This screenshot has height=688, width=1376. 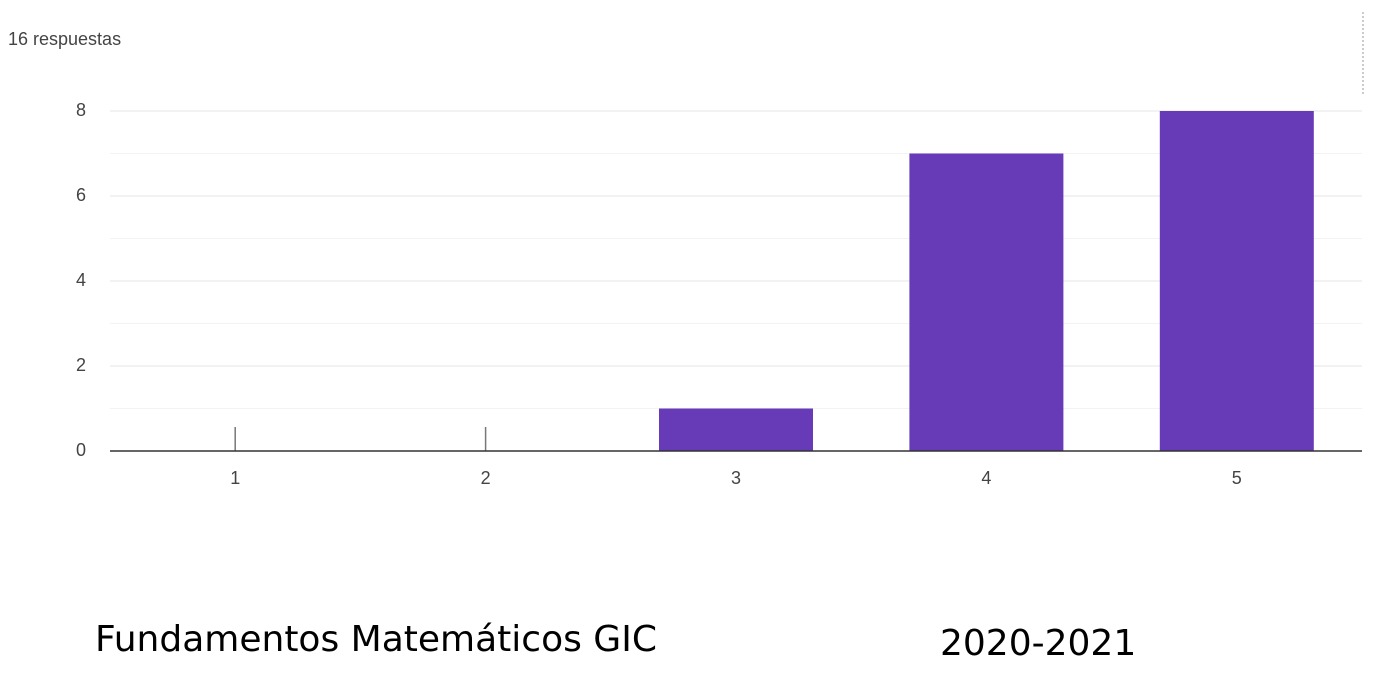 I want to click on course-name: Fundamentos Matemáticos GIC, so click(x=376, y=639).